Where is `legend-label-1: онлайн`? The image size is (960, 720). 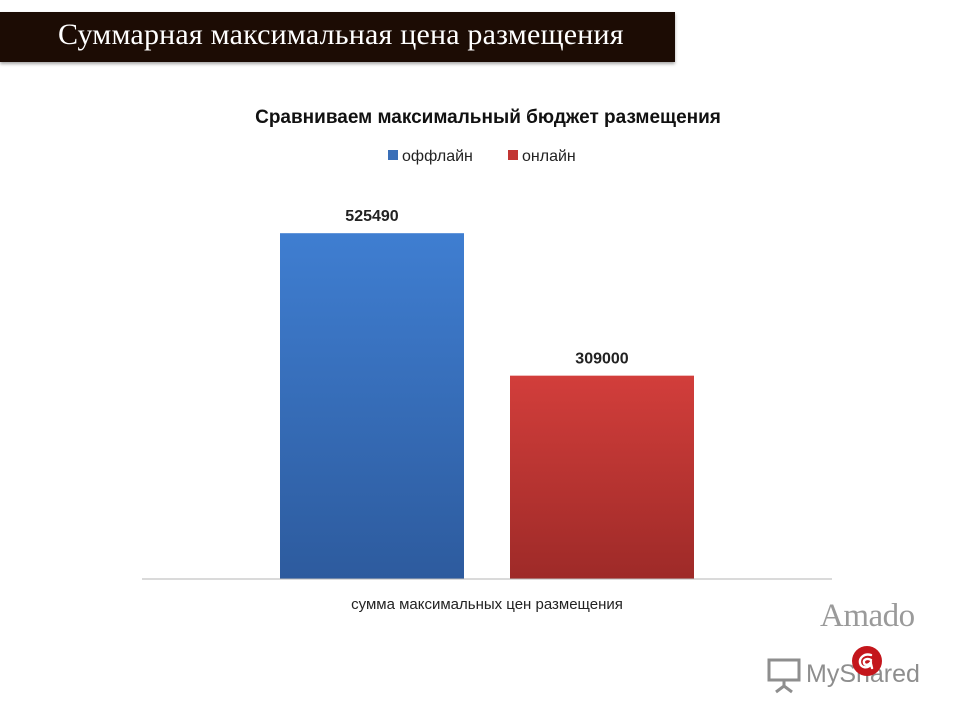
legend-label-1: онлайн is located at coordinates (549, 156).